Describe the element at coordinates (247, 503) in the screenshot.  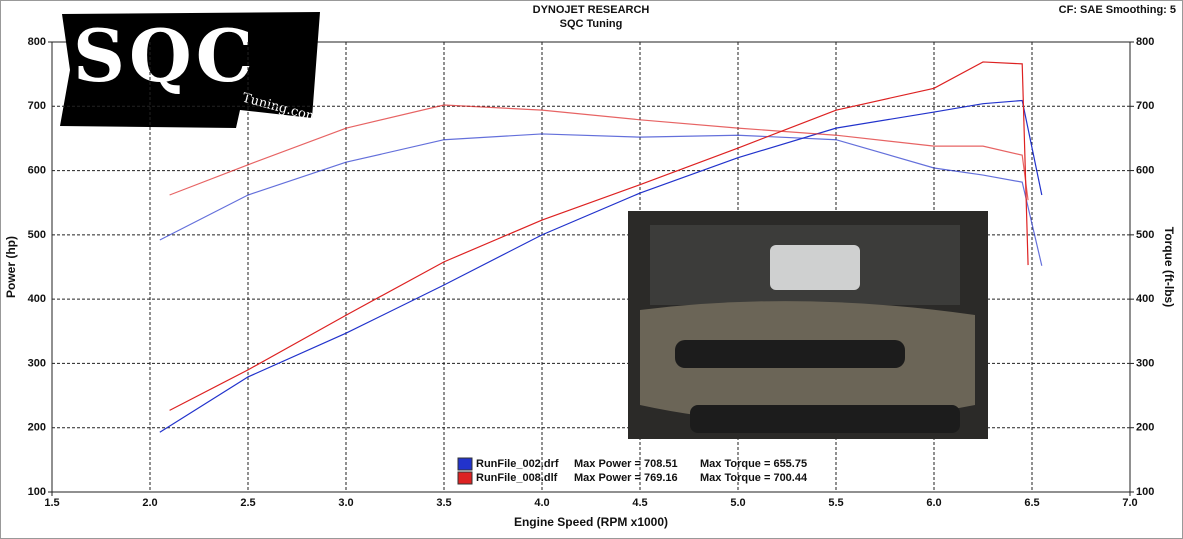
I see `x-tick-label: 2.5` at that location.